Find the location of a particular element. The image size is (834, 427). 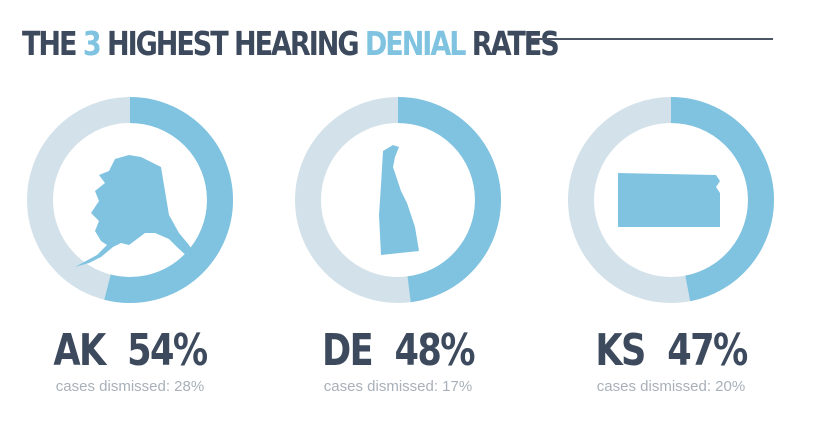

title-part: HIGHEST HEARING is located at coordinates (232, 43).